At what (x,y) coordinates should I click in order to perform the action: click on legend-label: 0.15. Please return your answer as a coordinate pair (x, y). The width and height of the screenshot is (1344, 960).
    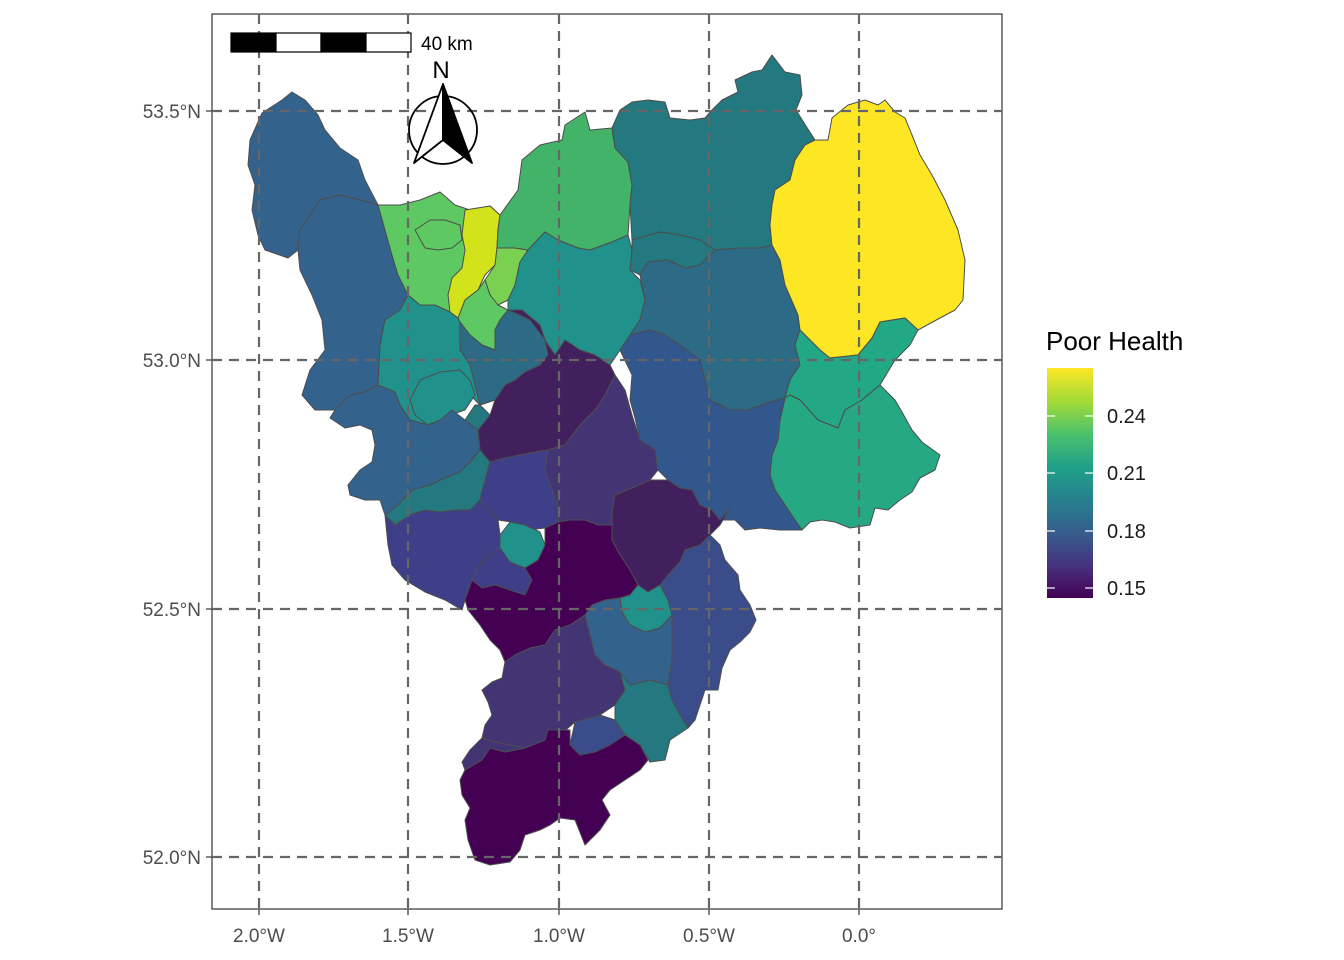
    Looking at the image, I should click on (1126, 589).